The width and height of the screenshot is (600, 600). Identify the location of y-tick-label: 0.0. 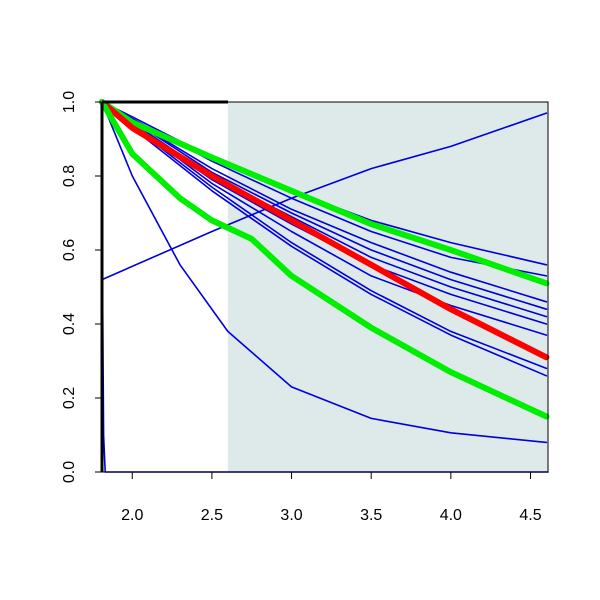
(69, 472).